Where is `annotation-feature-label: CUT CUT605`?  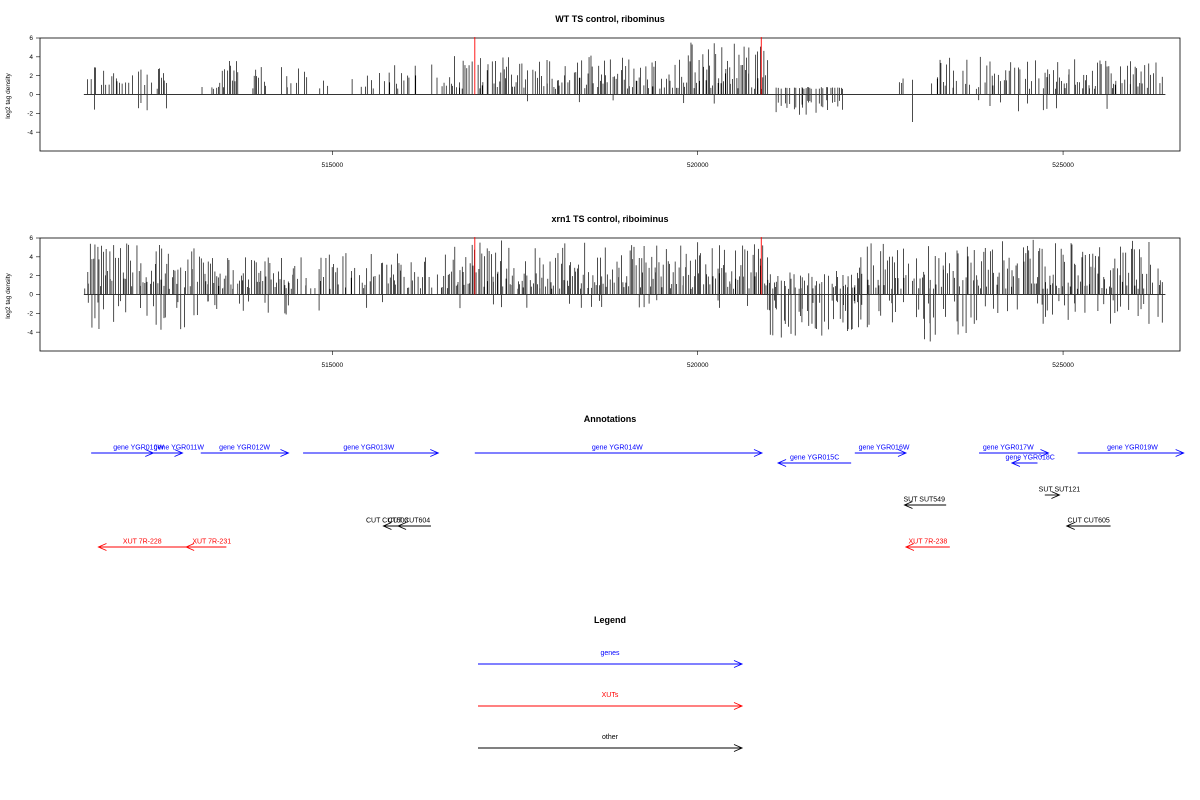
annotation-feature-label: CUT CUT605 is located at coordinates (1089, 521).